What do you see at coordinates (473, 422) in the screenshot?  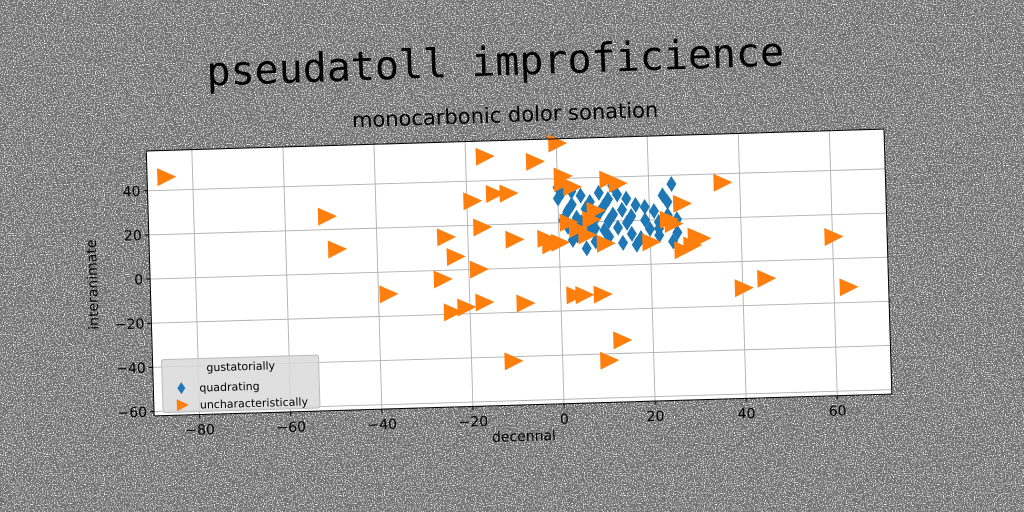 I see `x-tick-label: −20` at bounding box center [473, 422].